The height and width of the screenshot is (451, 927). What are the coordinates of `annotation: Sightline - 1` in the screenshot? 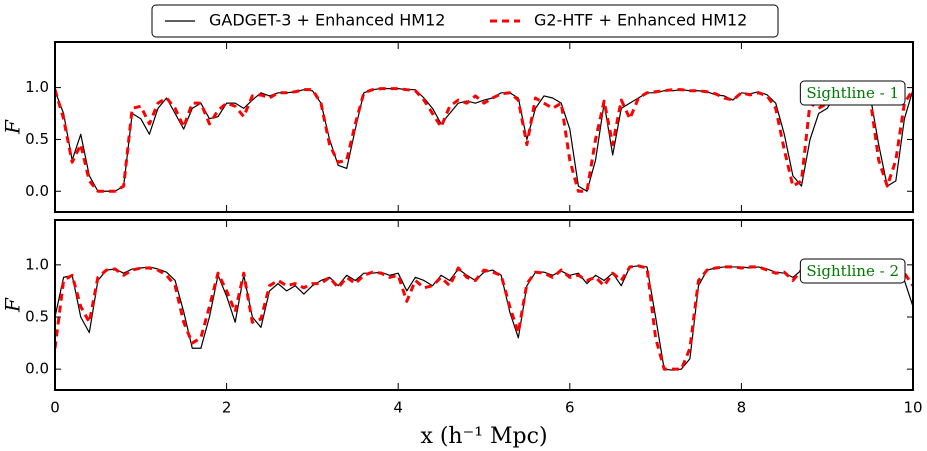 It's located at (852, 93).